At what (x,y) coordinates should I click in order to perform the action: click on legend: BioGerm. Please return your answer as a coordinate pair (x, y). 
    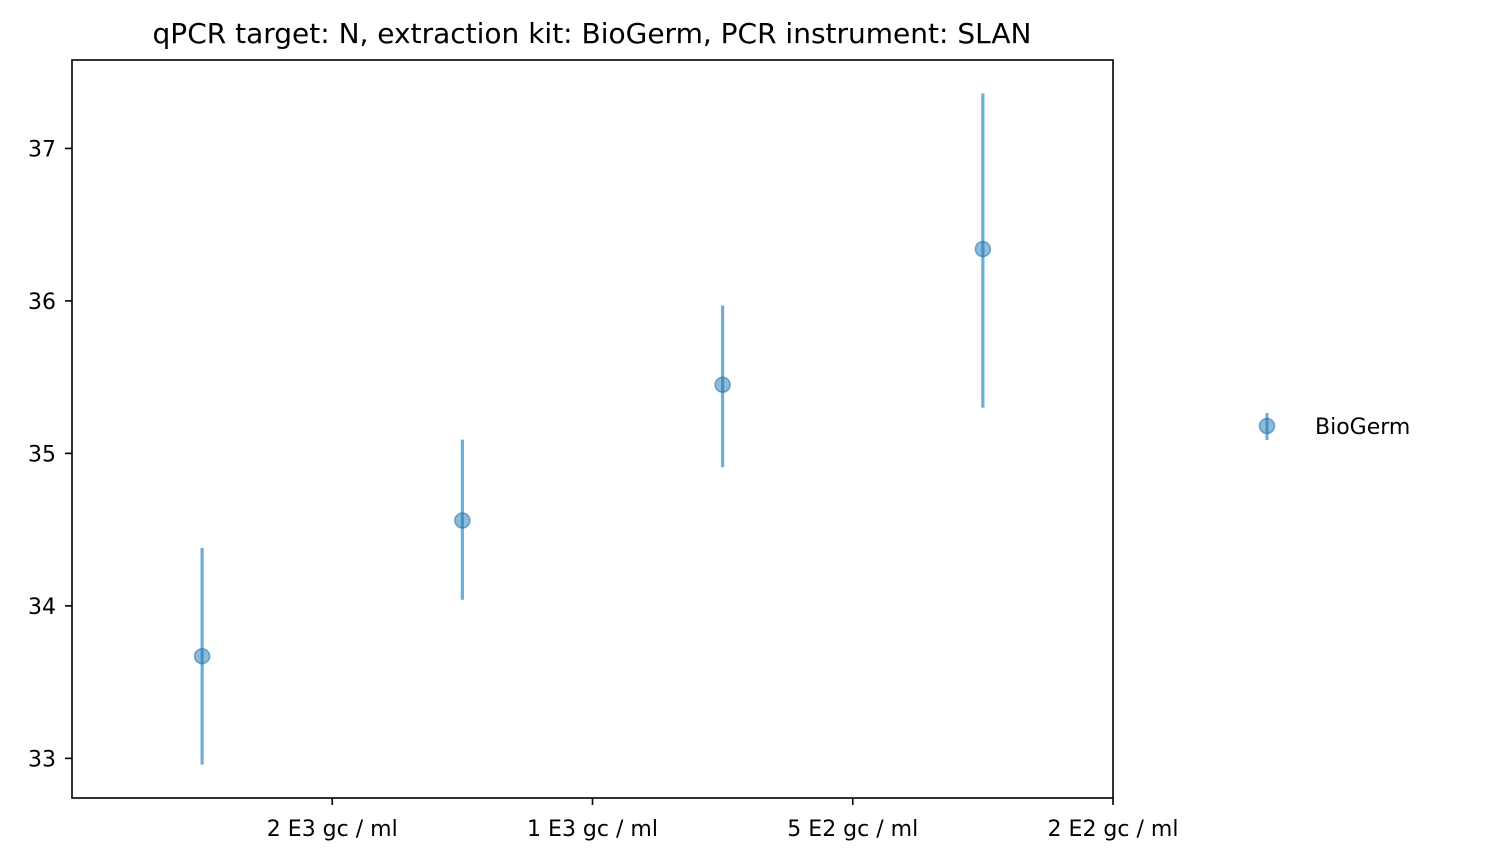
    Looking at the image, I should click on (1334, 426).